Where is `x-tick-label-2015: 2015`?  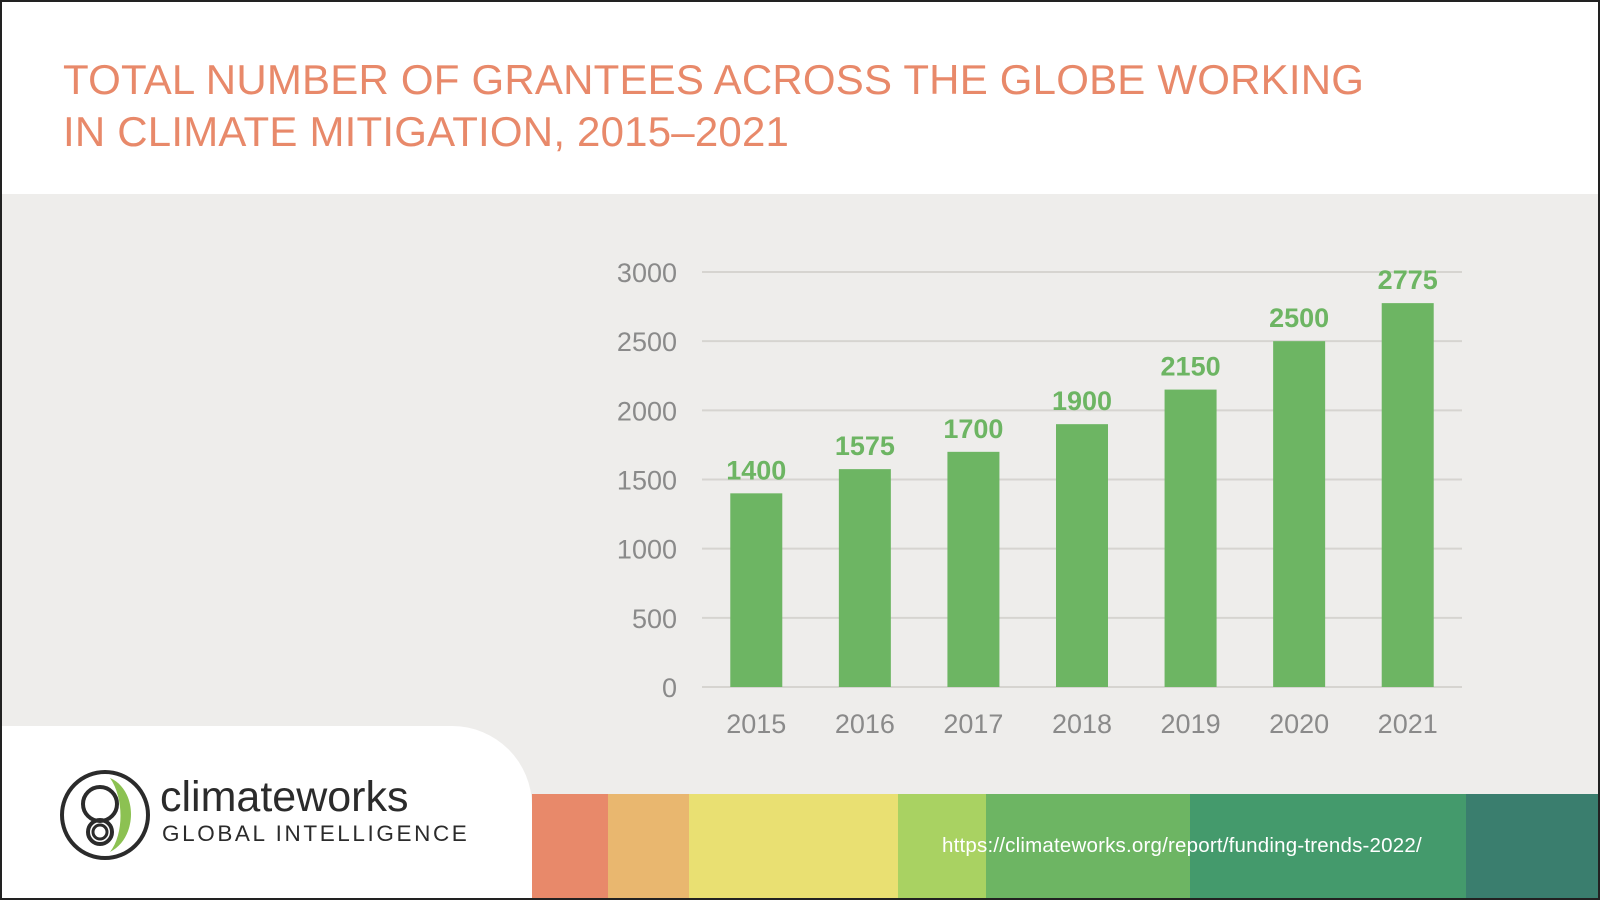
x-tick-label-2015: 2015 is located at coordinates (756, 724).